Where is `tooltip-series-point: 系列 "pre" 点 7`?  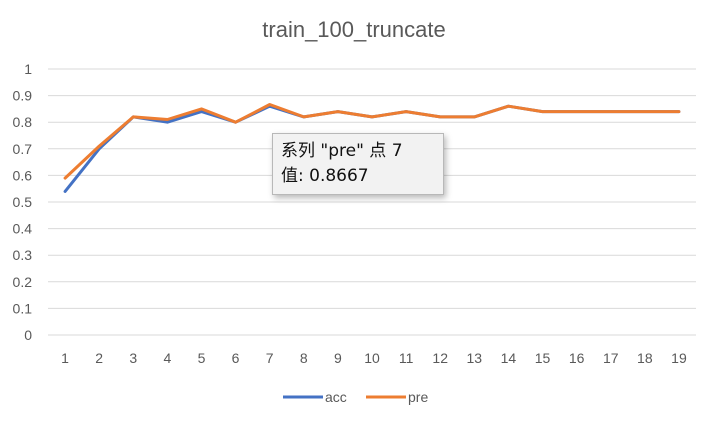
tooltip-series-point: 系列 "pre" 点 7 is located at coordinates (342, 151).